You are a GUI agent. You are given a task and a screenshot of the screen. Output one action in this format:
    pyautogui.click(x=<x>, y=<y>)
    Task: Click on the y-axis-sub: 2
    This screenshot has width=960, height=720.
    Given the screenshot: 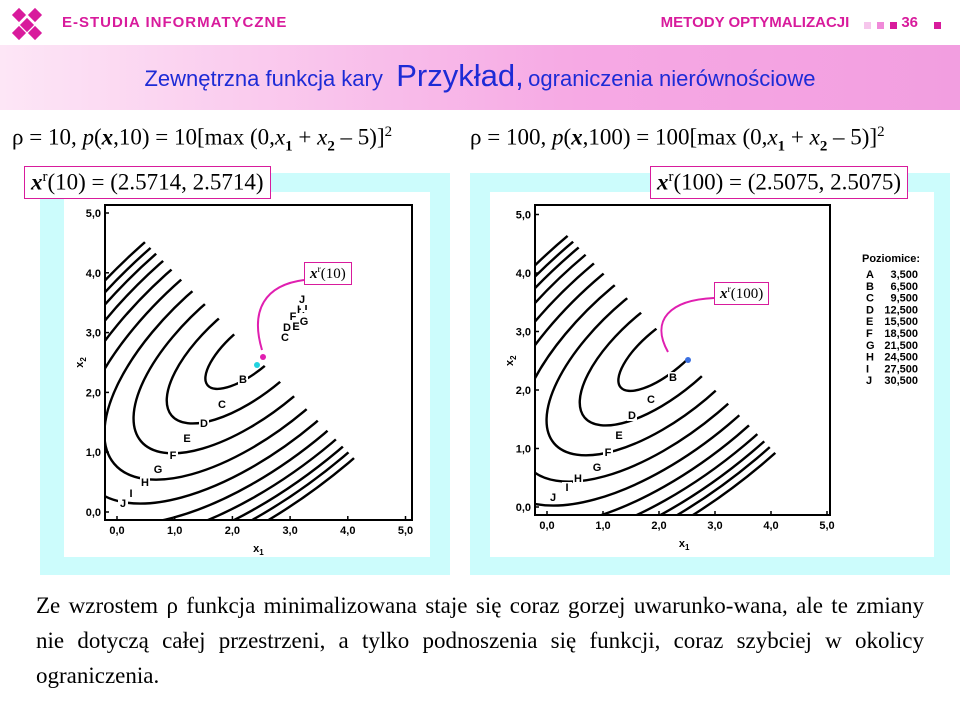 What is the action you would take?
    pyautogui.click(x=513, y=357)
    